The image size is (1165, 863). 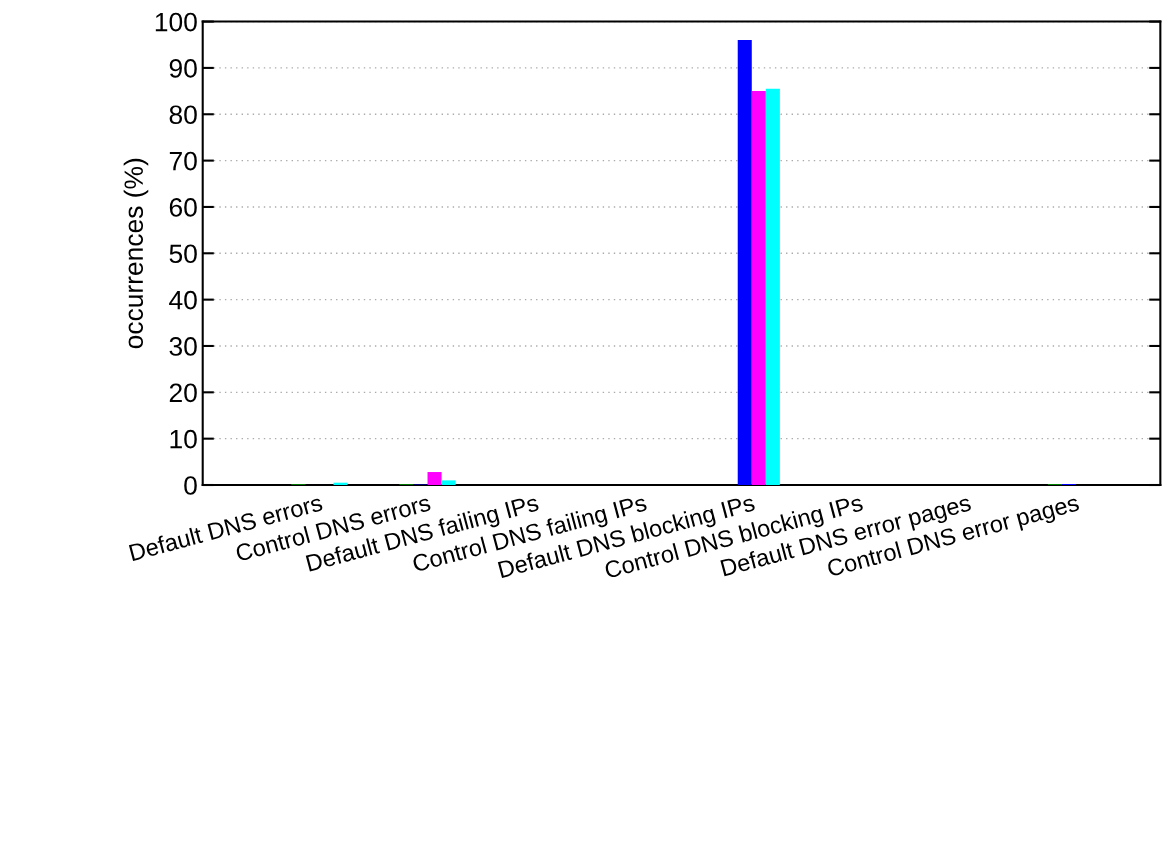 I want to click on y-axis-title: occurrences (%), so click(x=136, y=253).